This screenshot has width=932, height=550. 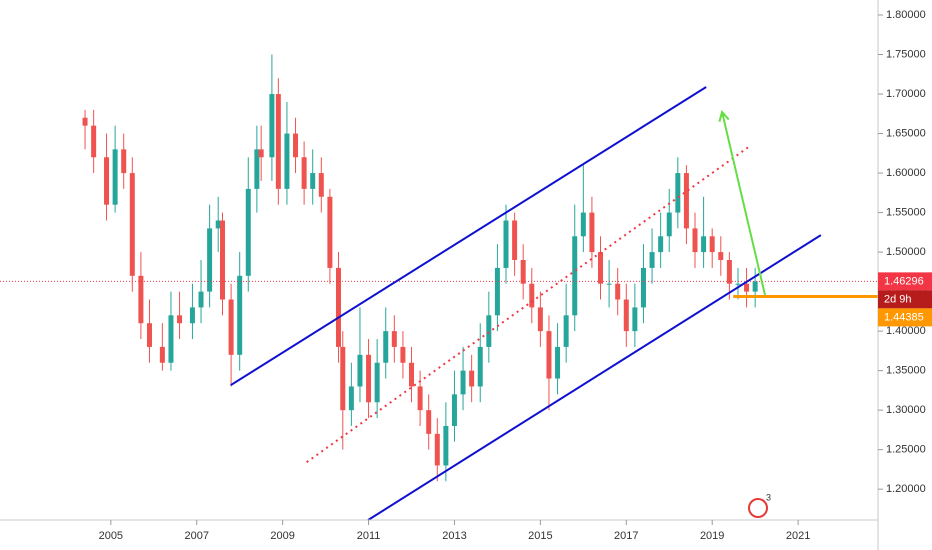 I want to click on y-tick-label: 1.65000, so click(x=906, y=133).